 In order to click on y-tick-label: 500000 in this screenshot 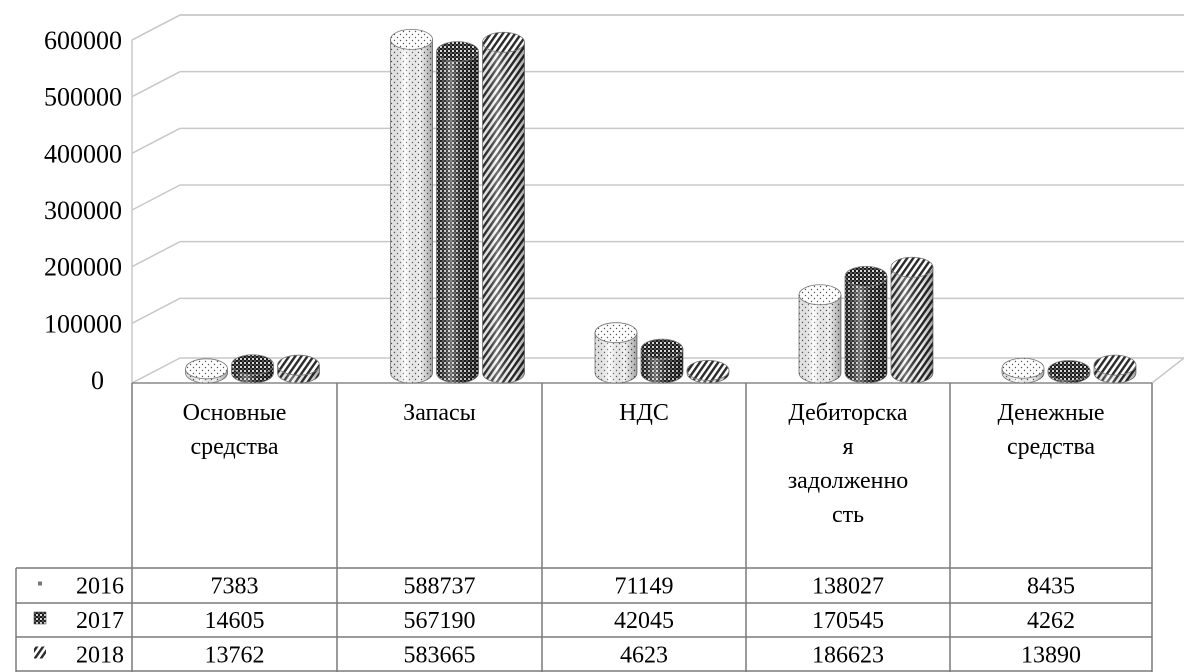, I will do `click(83, 97)`.